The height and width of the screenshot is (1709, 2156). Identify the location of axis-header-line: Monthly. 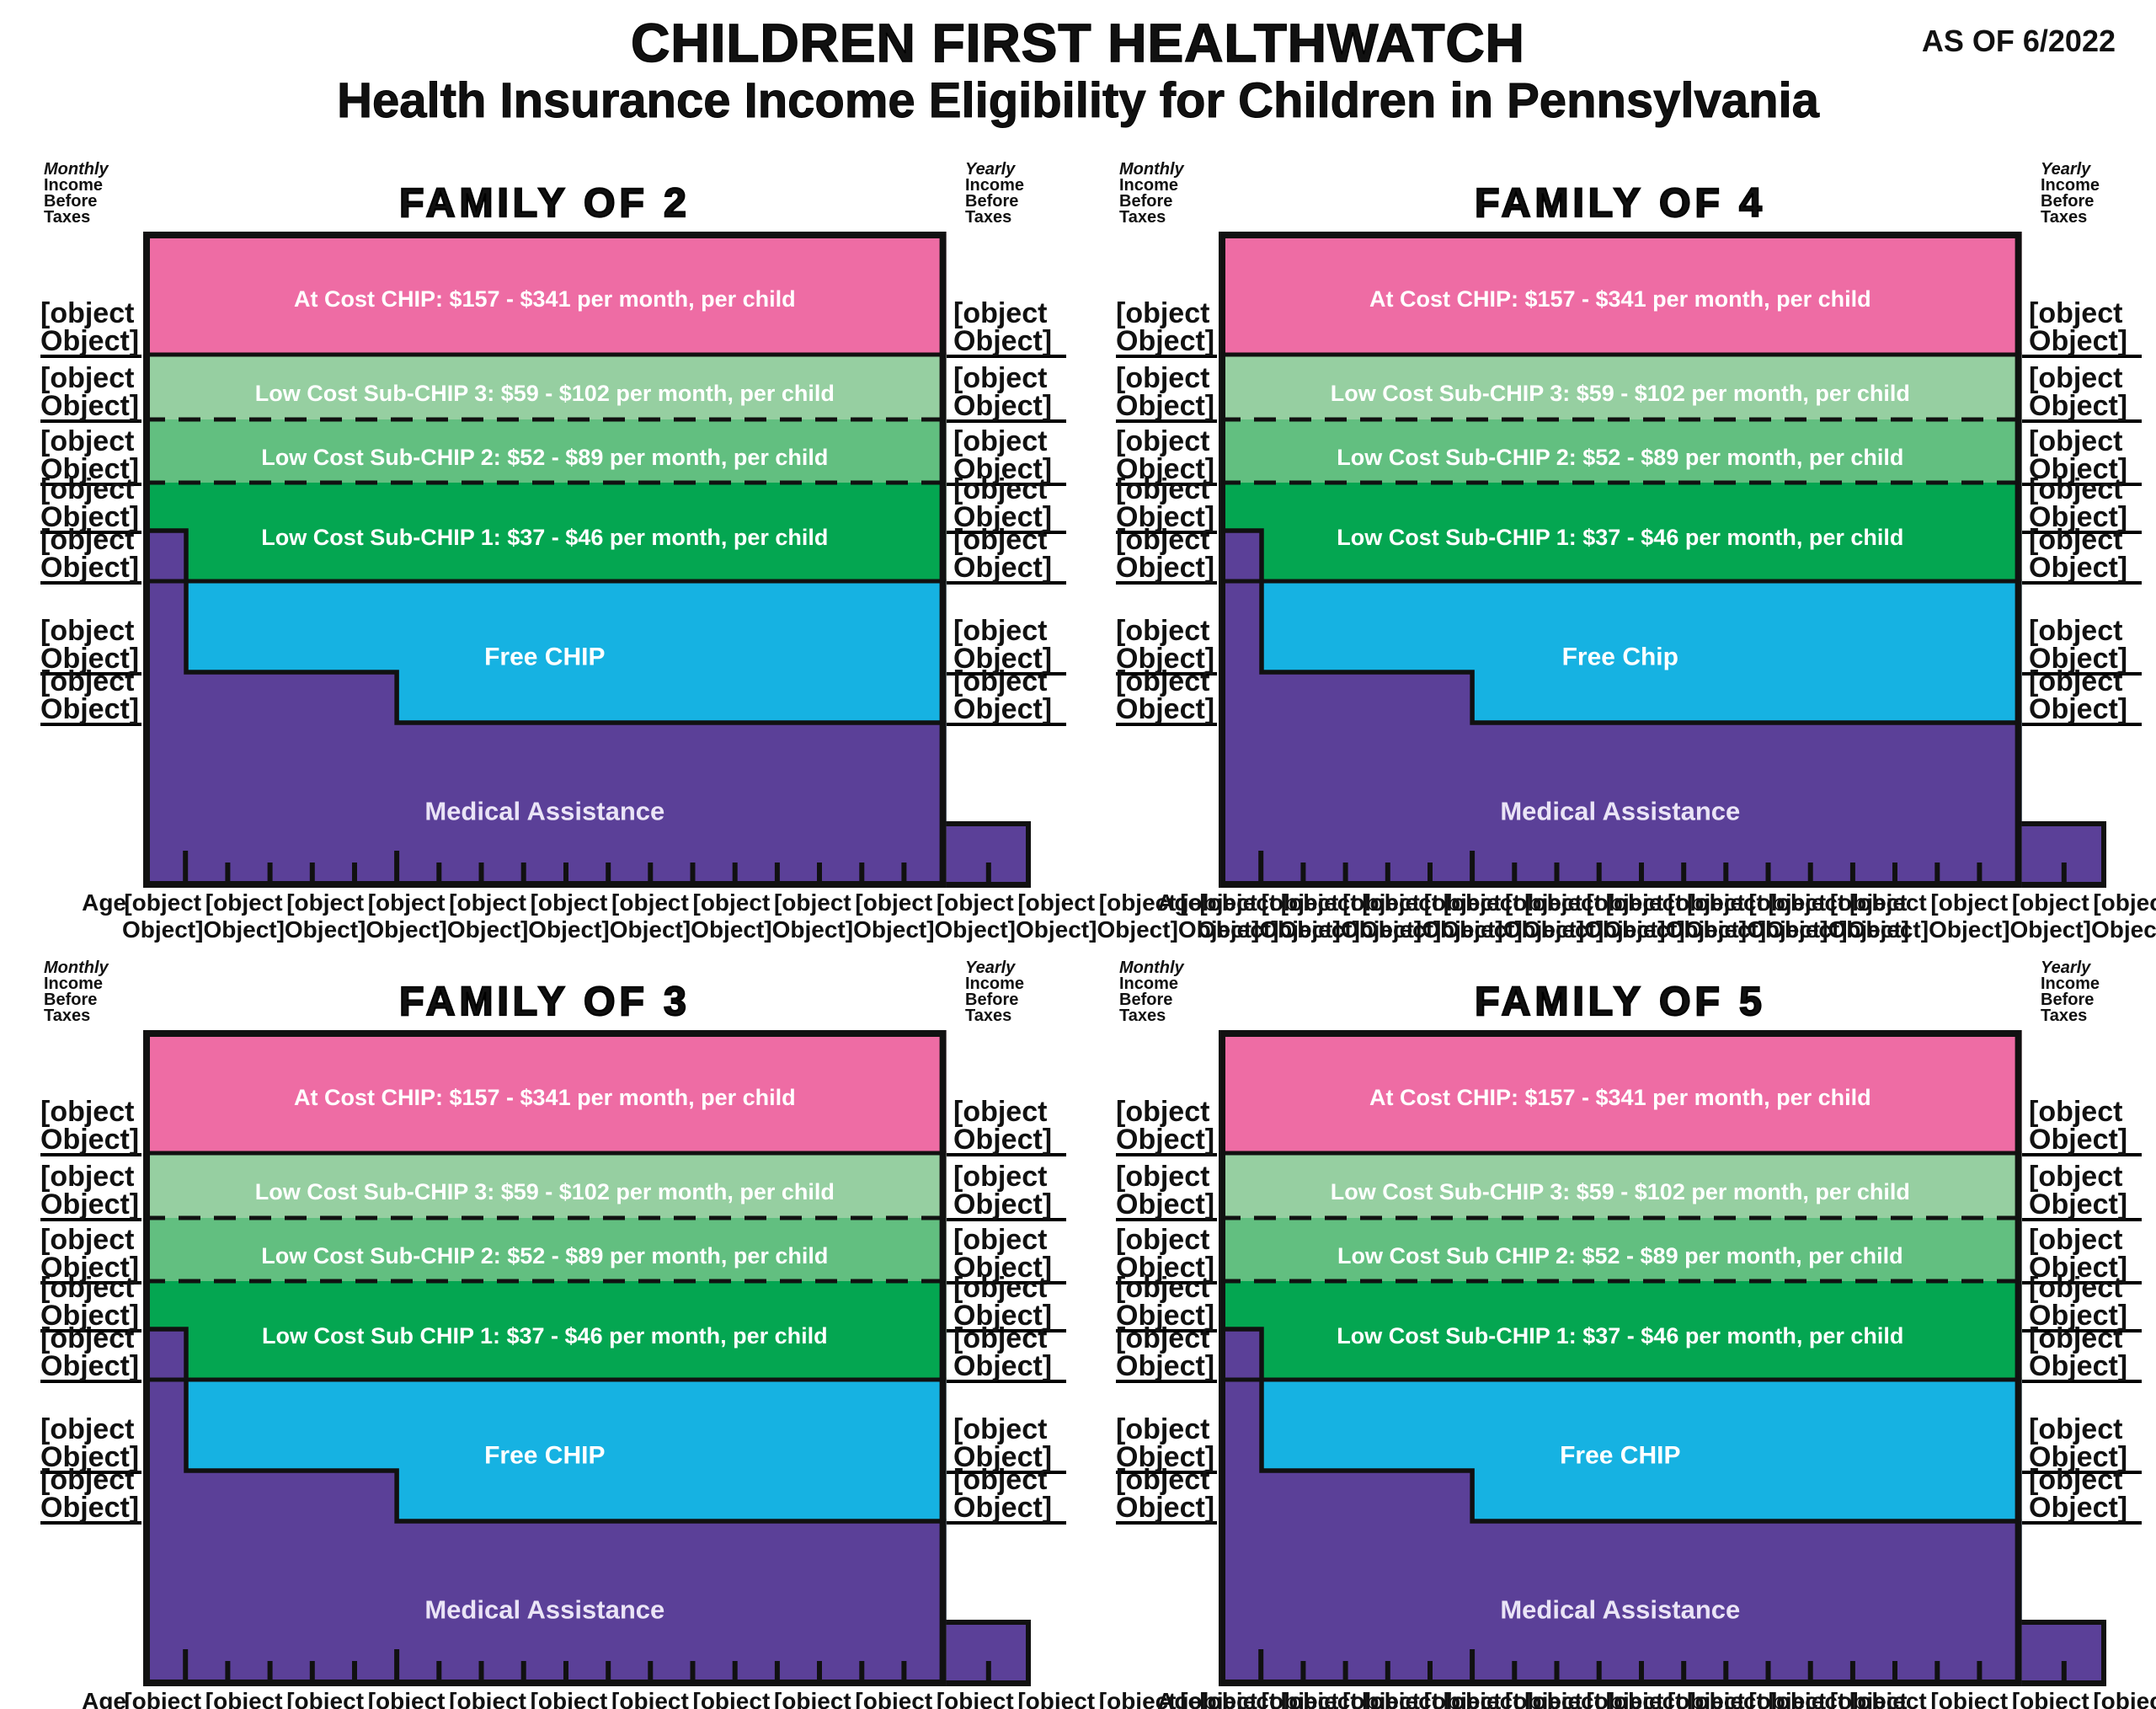
(76, 169).